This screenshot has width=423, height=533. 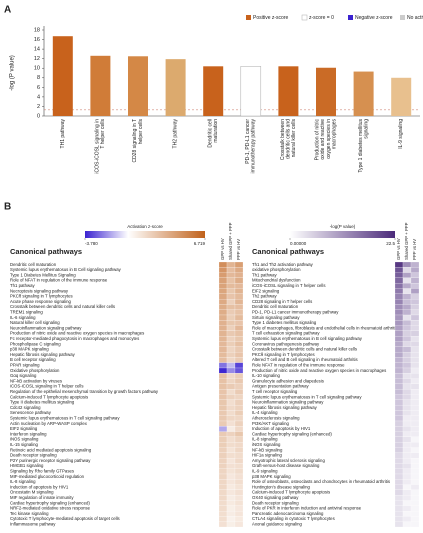 What do you see at coordinates (47, 476) in the screenshot?
I see `row-label: MIF-mediated glucocorticoid regulation` at bounding box center [47, 476].